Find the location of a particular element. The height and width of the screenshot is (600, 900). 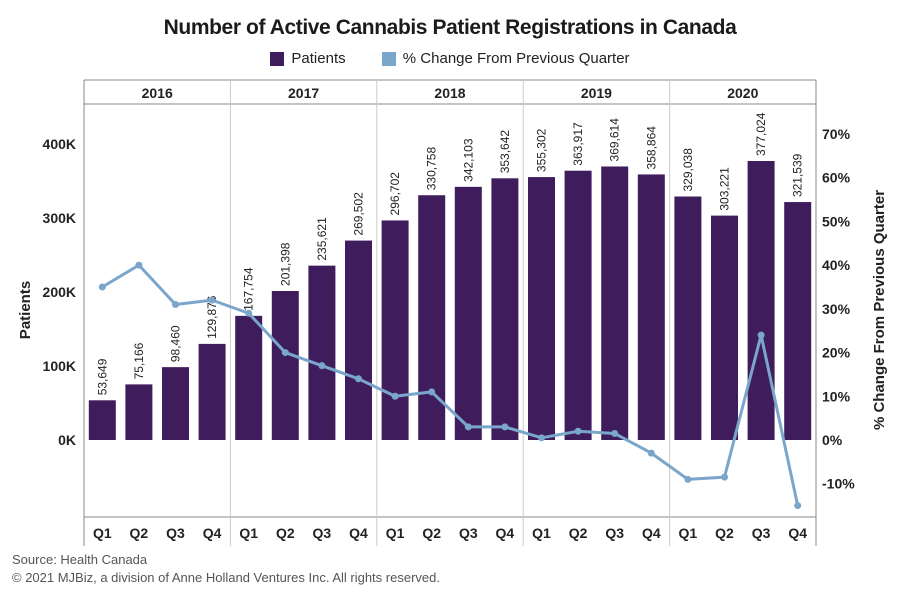

legend-swatch-change is located at coordinates (388, 58).